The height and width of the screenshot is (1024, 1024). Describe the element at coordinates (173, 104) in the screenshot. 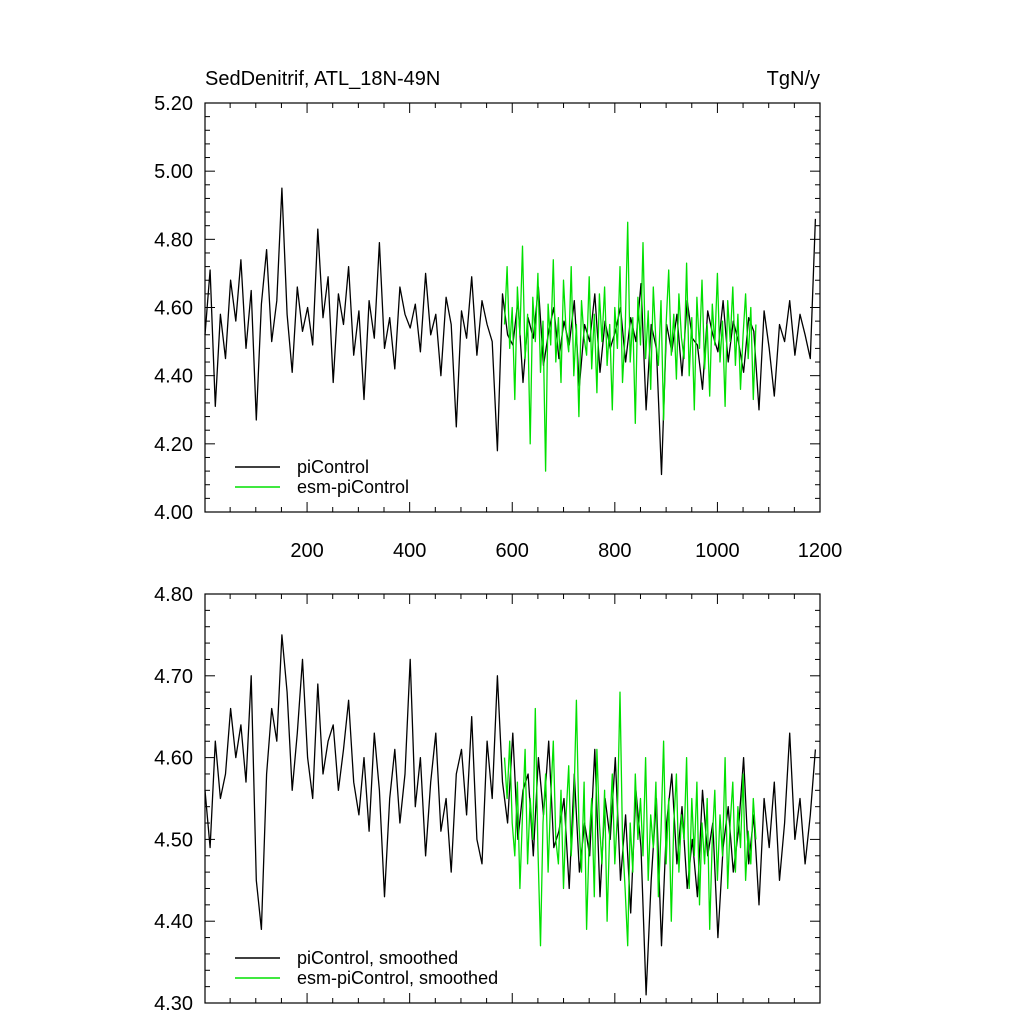

I see `y-tick-label: 5.20` at that location.